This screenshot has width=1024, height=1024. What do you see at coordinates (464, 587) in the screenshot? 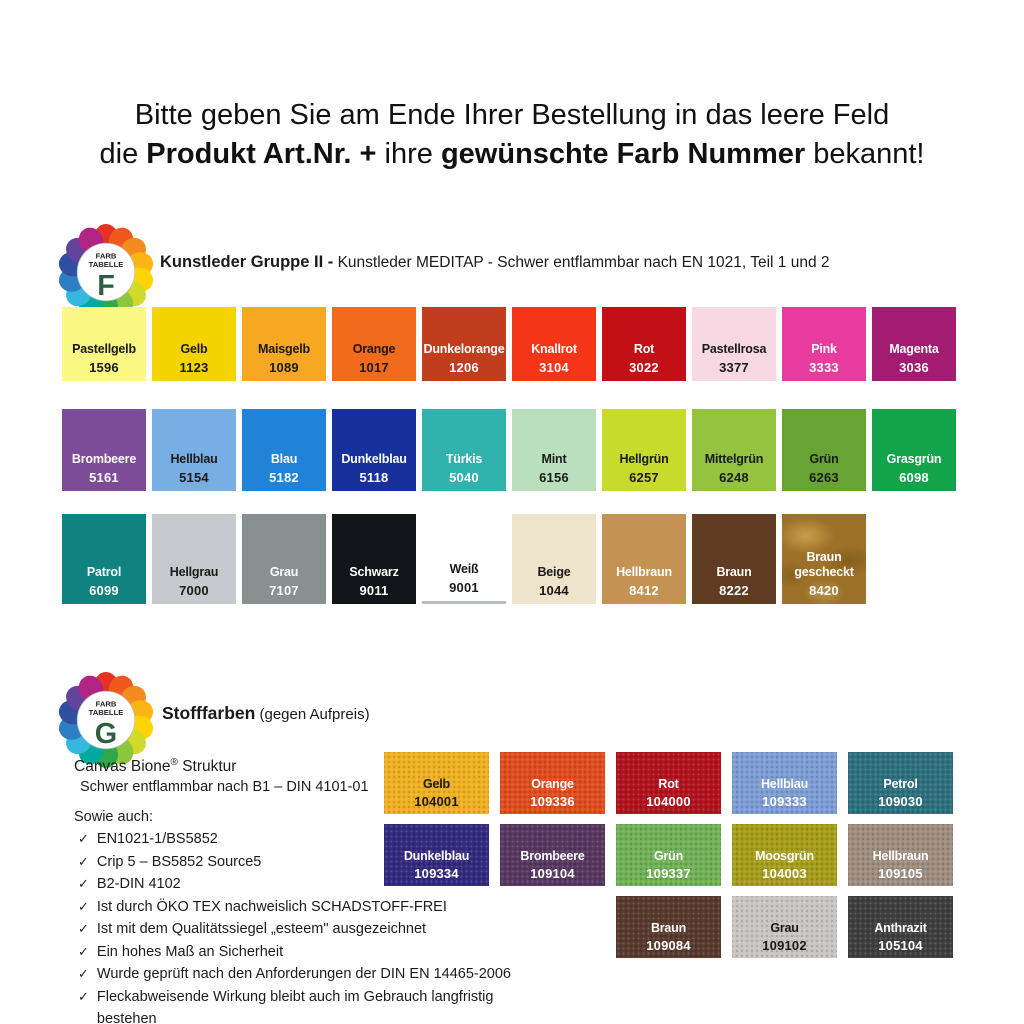
I see `swatch-code: 9001` at bounding box center [464, 587].